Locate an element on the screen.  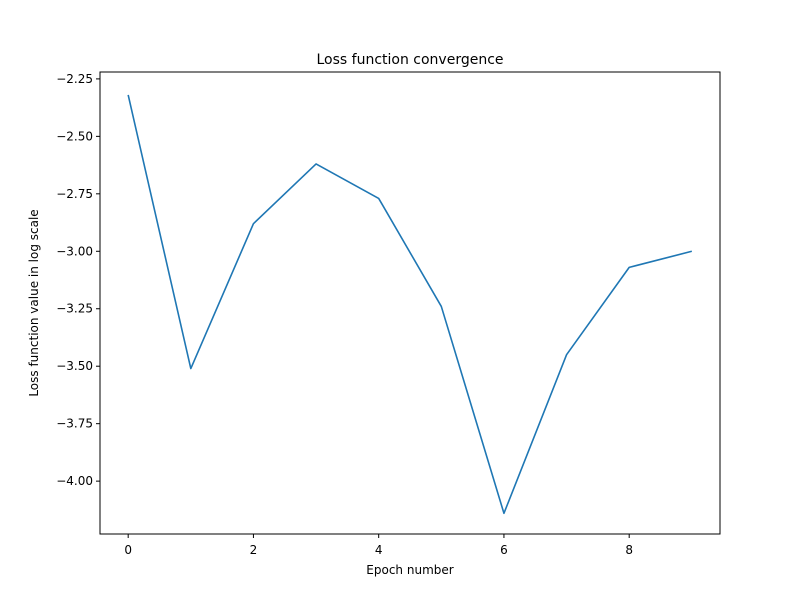
x-axis-label: Epoch number is located at coordinates (409, 570).